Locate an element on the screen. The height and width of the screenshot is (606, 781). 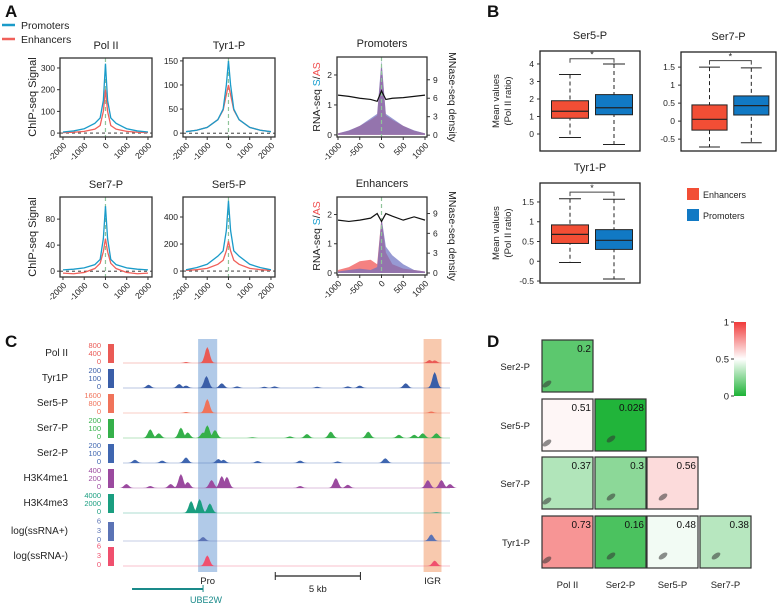
panel-label-c: C is located at coordinates (11, 341).